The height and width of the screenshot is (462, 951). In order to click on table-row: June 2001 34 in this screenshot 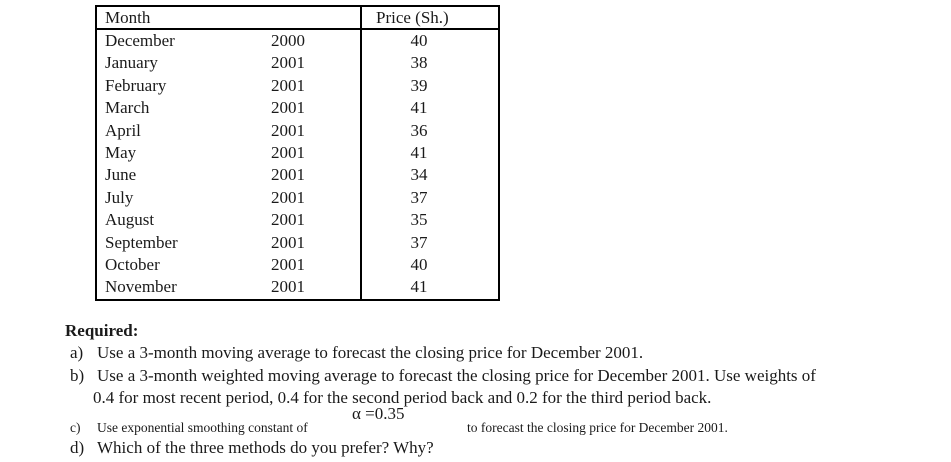, I will do `click(297, 175)`.